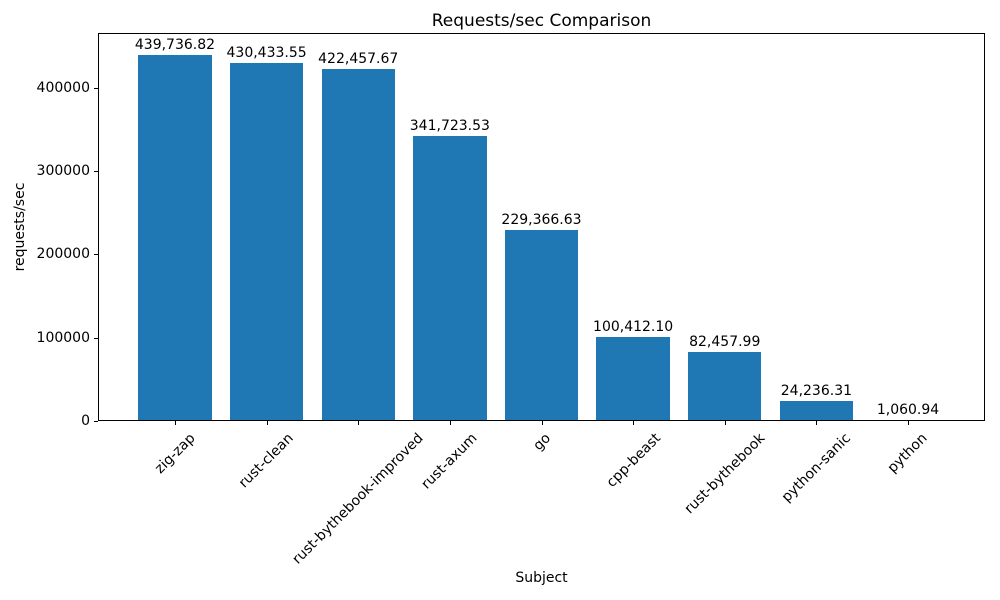 The width and height of the screenshot is (1000, 600). What do you see at coordinates (908, 453) in the screenshot?
I see `x-tick-label-python: python` at bounding box center [908, 453].